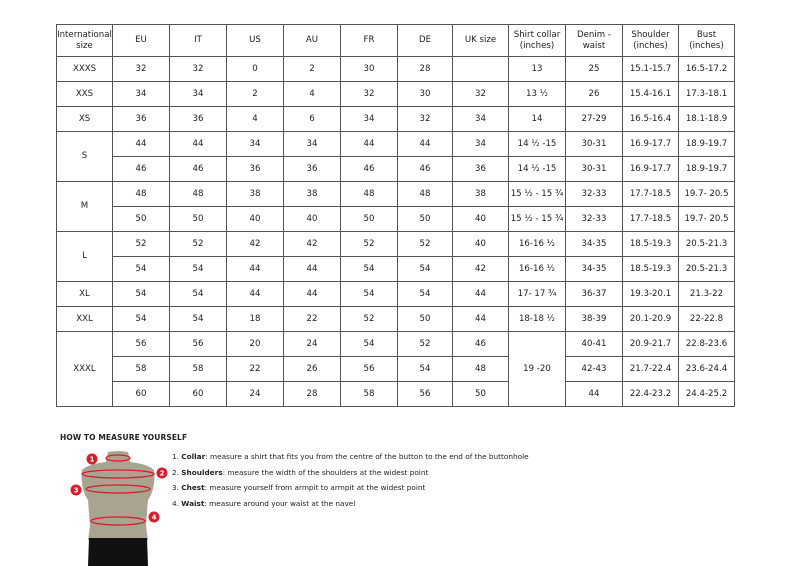 This screenshot has width=787, height=566. What do you see at coordinates (650, 194) in the screenshot?
I see `table-cell: 17.7-18.5` at bounding box center [650, 194].